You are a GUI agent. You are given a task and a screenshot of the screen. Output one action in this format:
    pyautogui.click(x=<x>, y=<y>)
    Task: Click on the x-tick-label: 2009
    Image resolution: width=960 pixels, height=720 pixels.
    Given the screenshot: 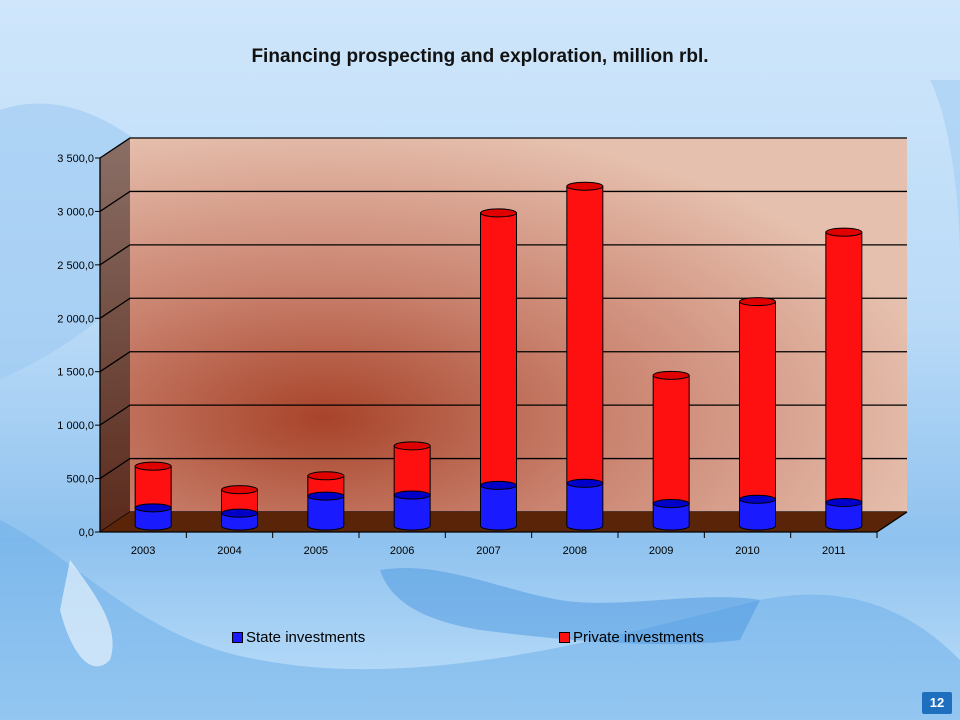 What is the action you would take?
    pyautogui.click(x=661, y=551)
    